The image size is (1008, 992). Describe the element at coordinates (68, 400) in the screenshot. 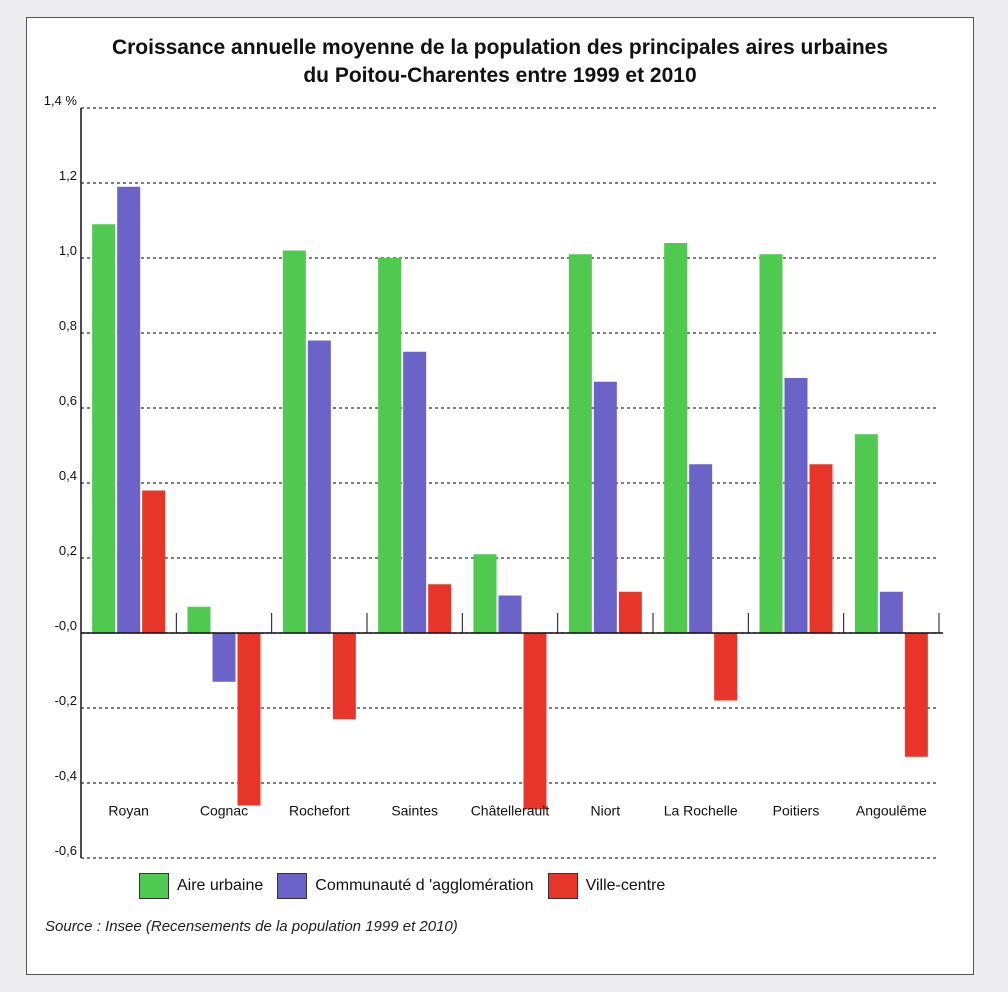

I see `y-tick-label: 0,6` at that location.